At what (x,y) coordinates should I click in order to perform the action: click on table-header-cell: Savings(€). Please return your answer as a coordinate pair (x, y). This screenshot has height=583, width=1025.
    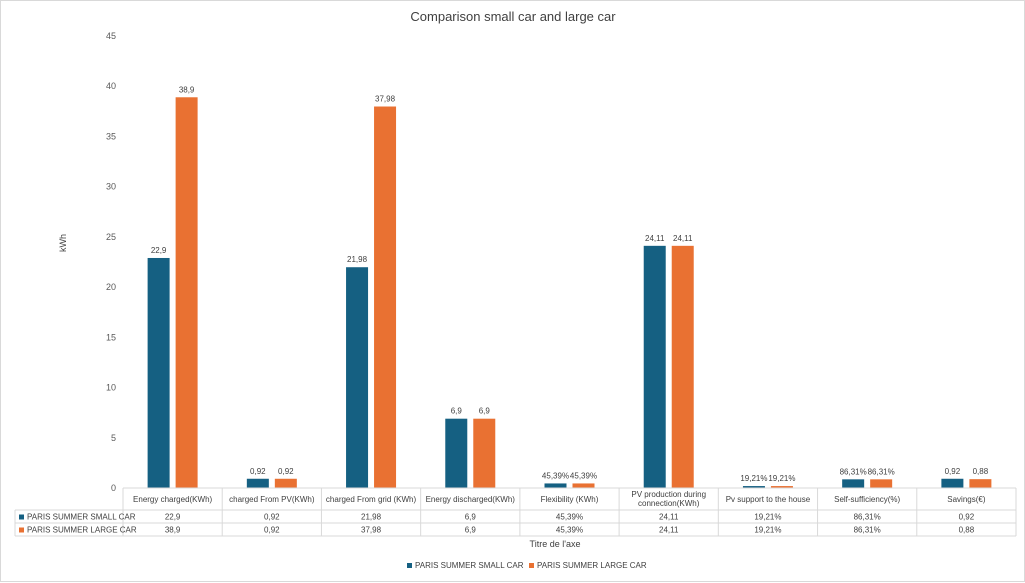
    Looking at the image, I should click on (966, 499).